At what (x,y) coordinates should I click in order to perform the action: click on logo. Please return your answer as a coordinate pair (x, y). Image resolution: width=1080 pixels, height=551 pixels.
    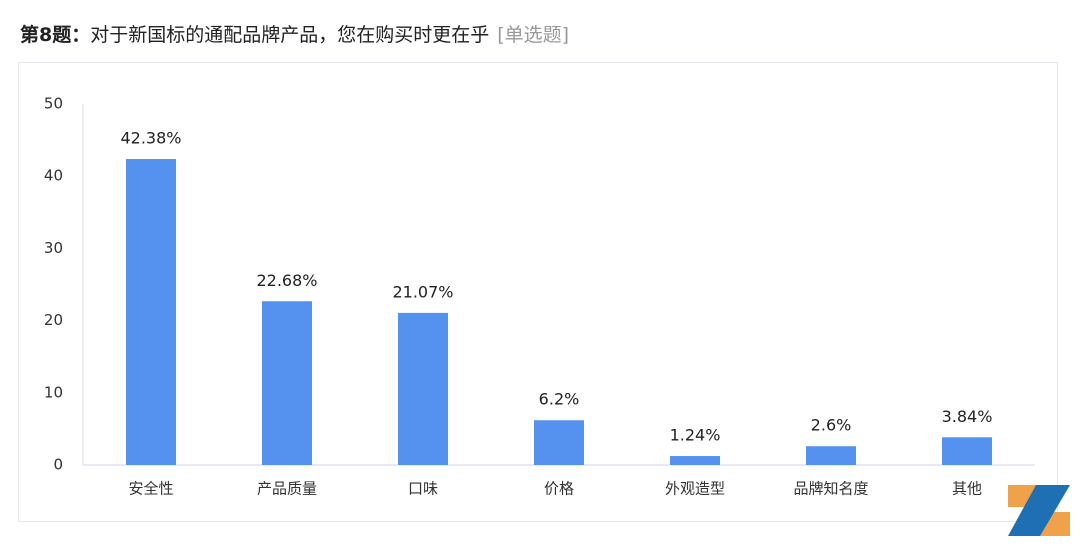
    Looking at the image, I should click on (1039, 510).